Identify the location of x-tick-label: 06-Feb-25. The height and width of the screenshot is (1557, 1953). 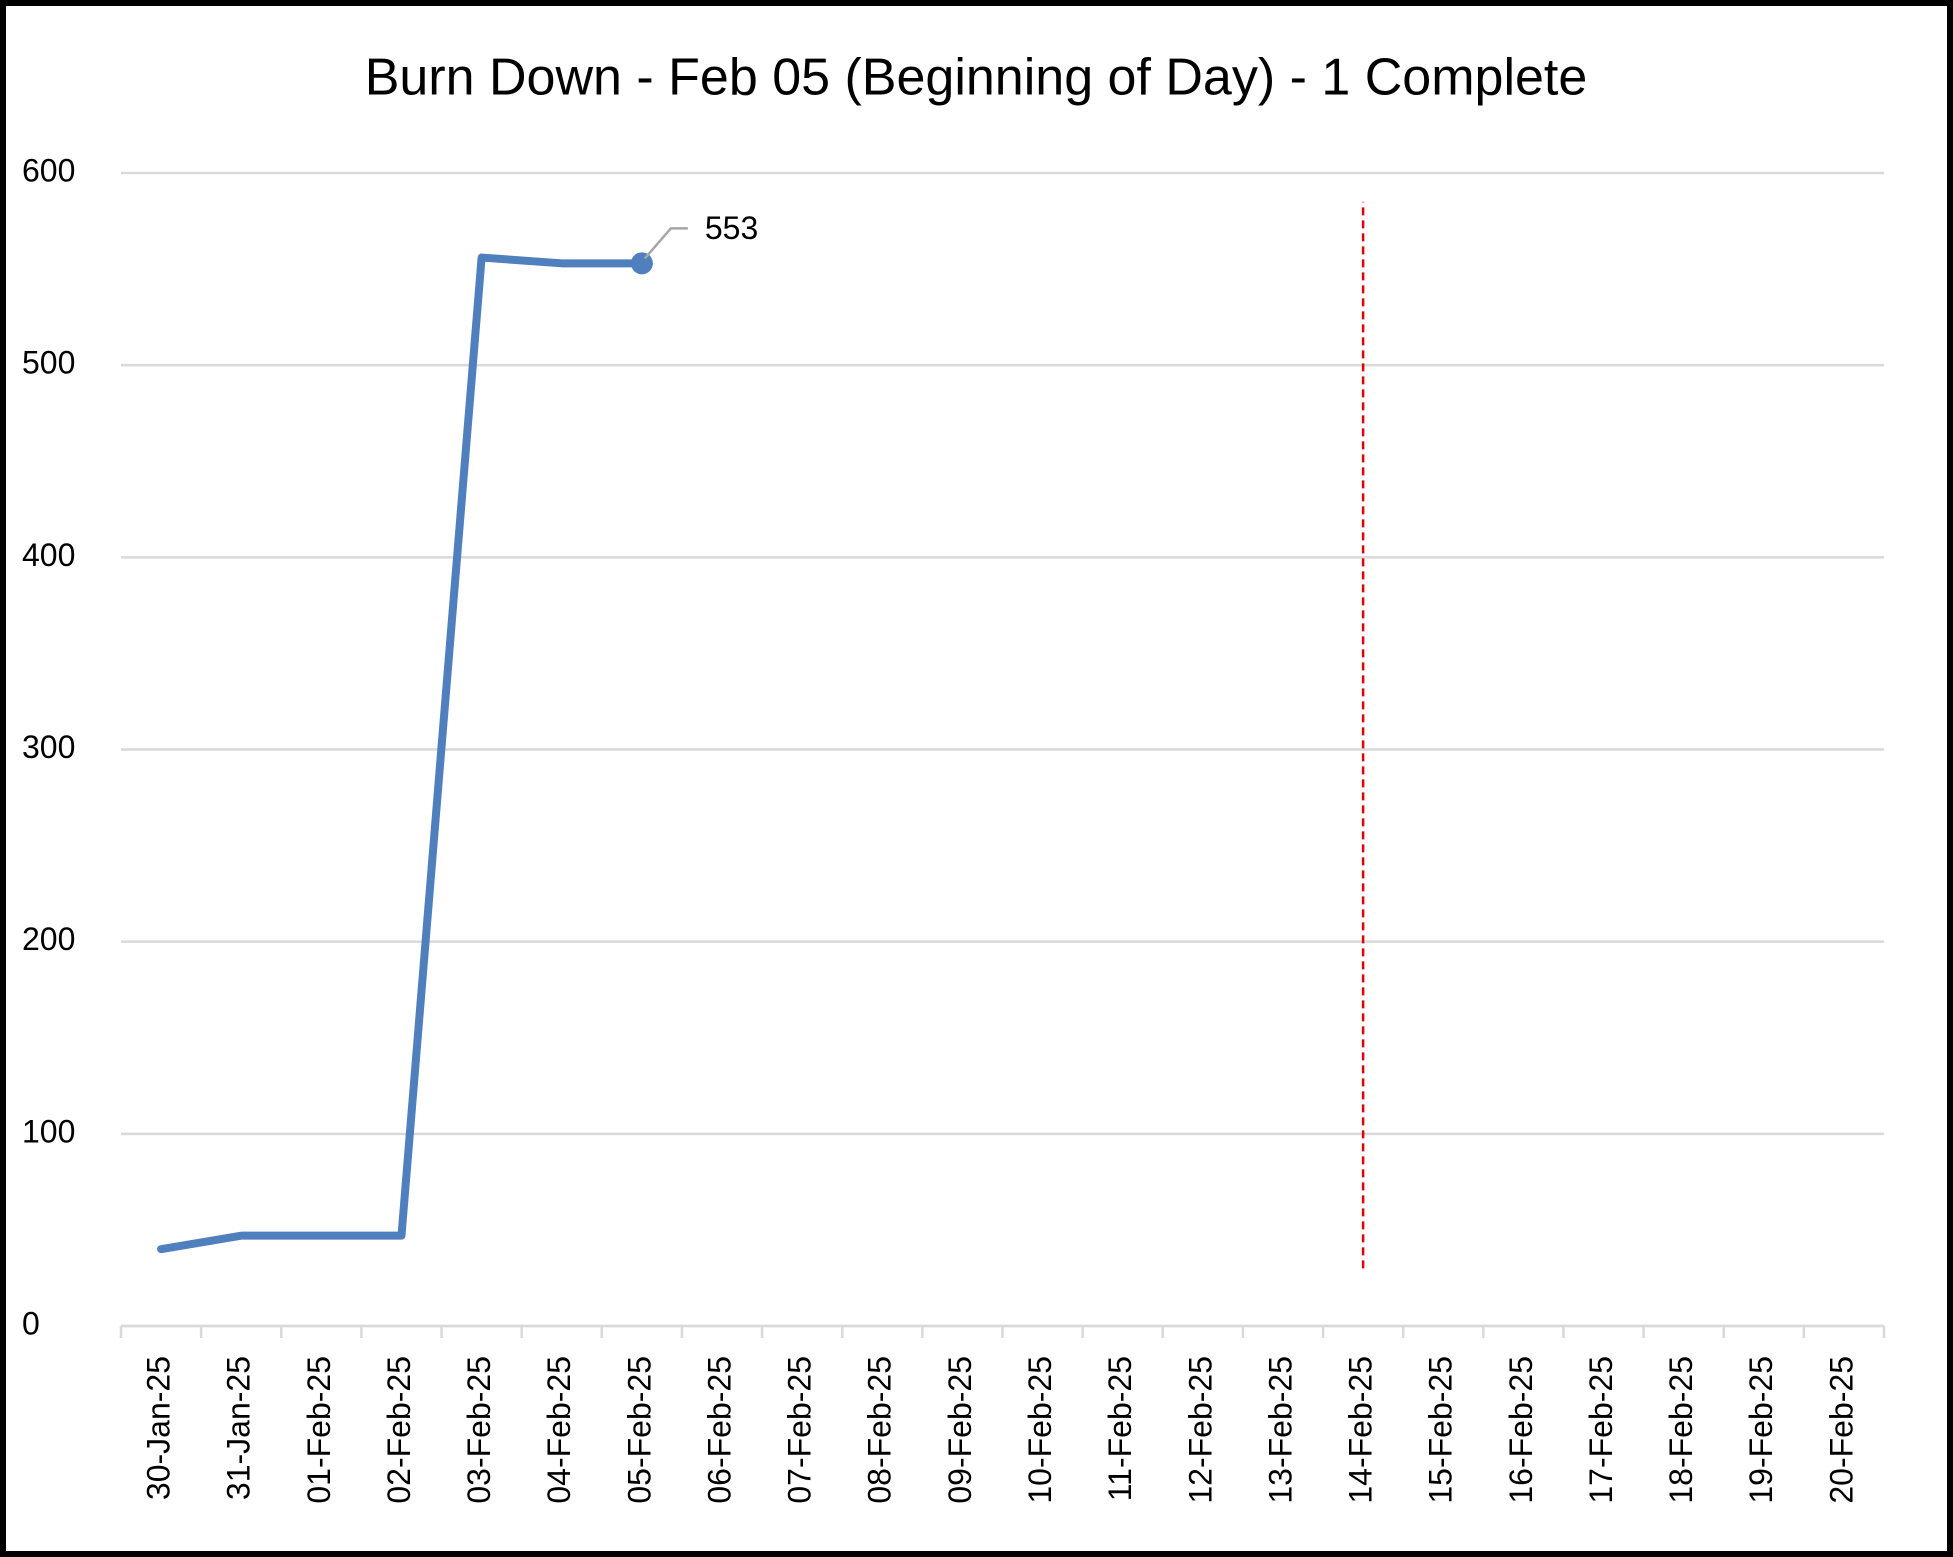
(719, 1430).